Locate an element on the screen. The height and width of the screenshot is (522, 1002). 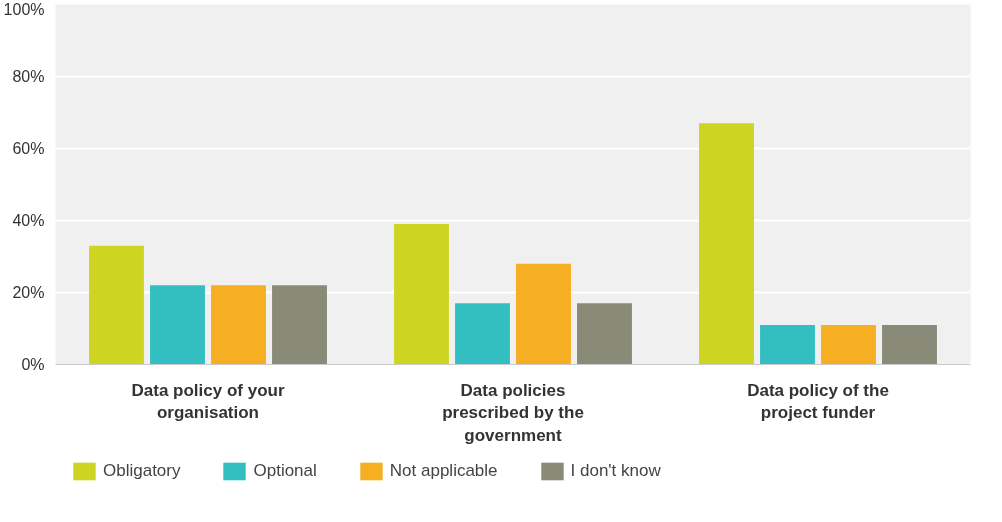
y-tick-label: 100% is located at coordinates (24, 9).